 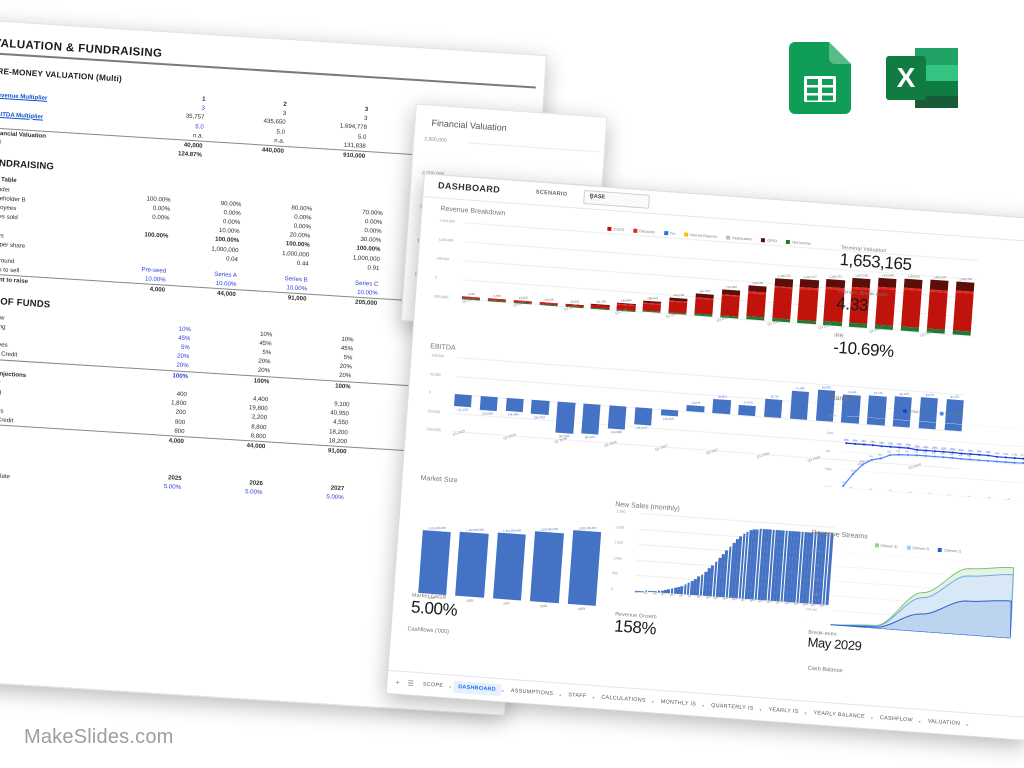 I want to click on kpi-terminal-valuation: Terminal Valuation 1,653,165, so click(x=876, y=260).